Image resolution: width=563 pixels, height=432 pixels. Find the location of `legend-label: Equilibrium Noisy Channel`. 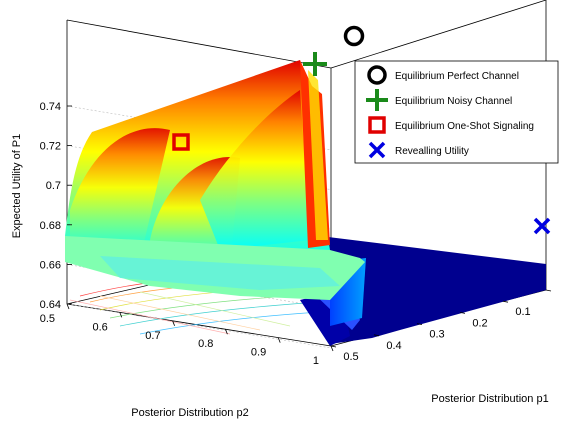

legend-label: Equilibrium Noisy Channel is located at coordinates (453, 101).